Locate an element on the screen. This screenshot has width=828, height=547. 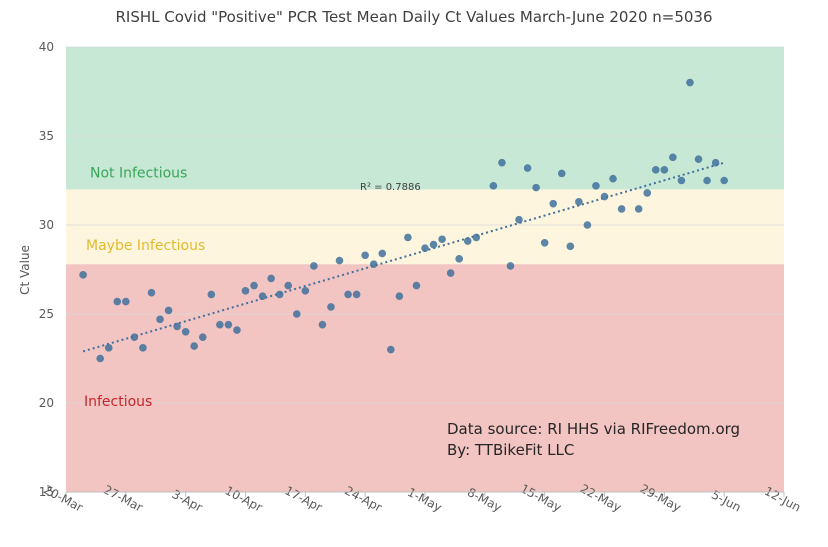
y-tick-label: 25 is located at coordinates (46, 314).